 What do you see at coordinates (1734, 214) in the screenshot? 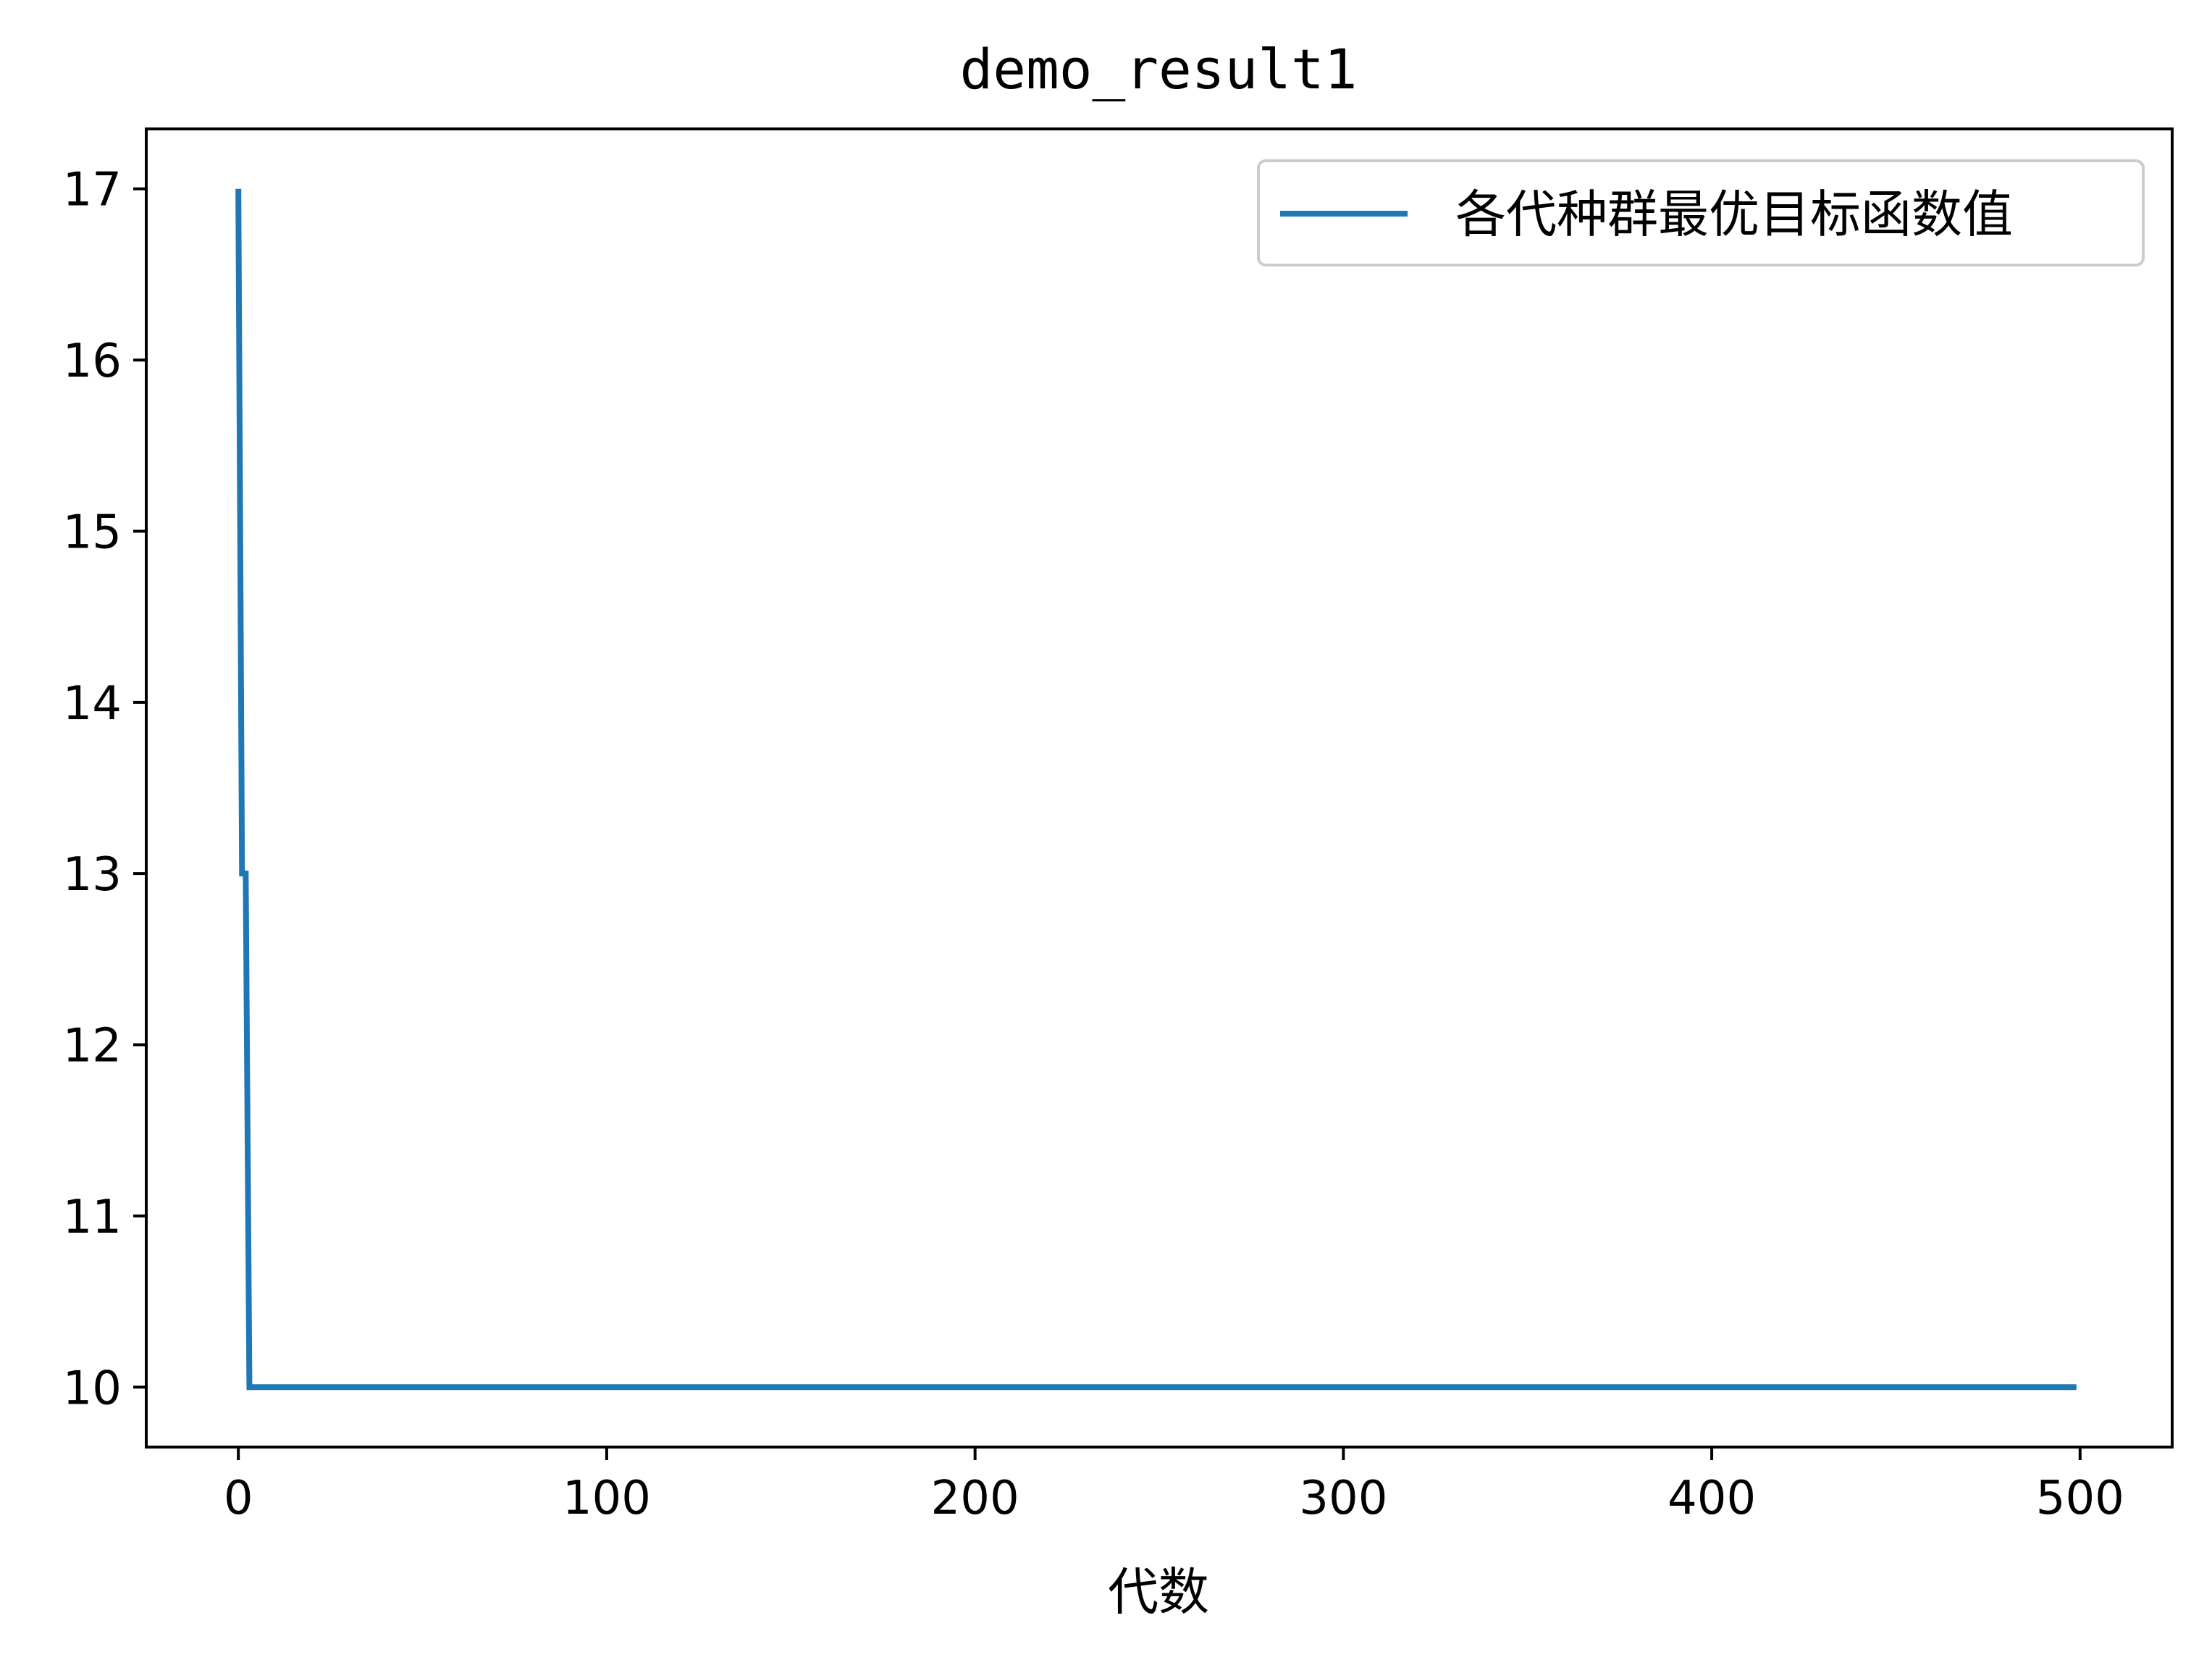
I see `legend-series-label: 各代种群最优目标函数值` at bounding box center [1734, 214].